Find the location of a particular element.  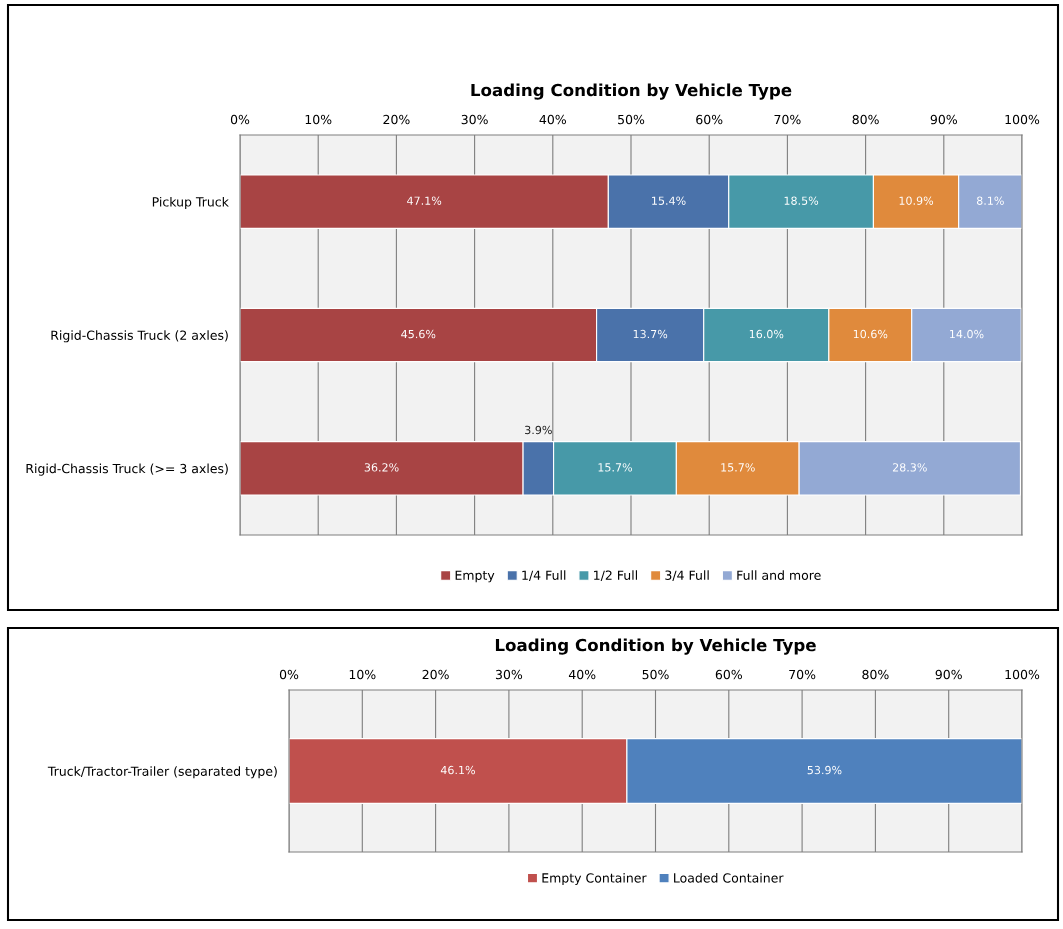

text: 46.1% is located at coordinates (457, 770).